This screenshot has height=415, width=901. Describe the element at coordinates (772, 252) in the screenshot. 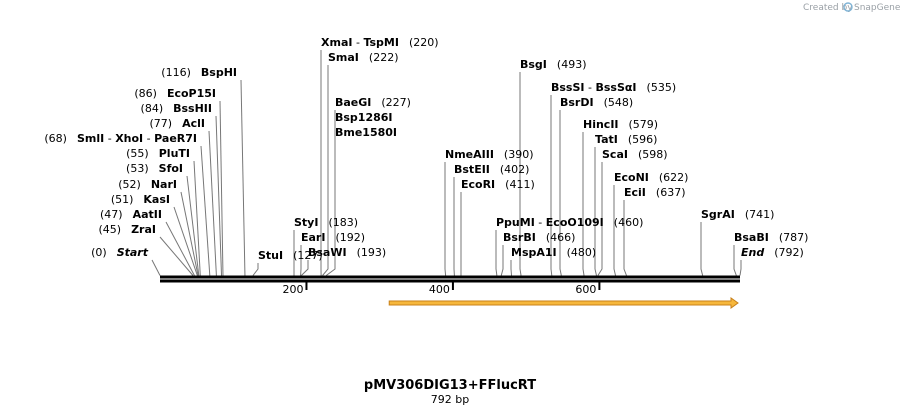

I see `site-label-end: End (792)` at that location.